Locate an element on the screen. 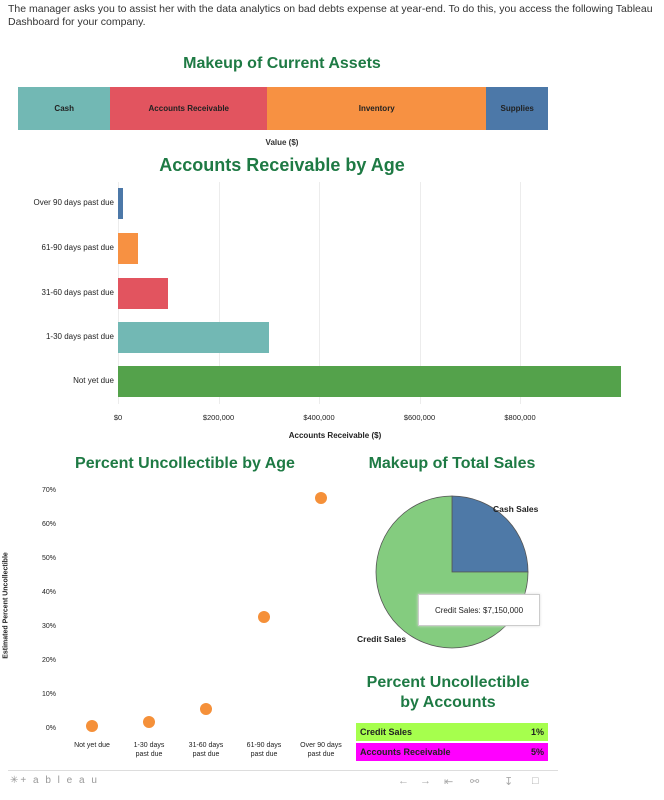  total-sales-pie is located at coordinates (452, 572).